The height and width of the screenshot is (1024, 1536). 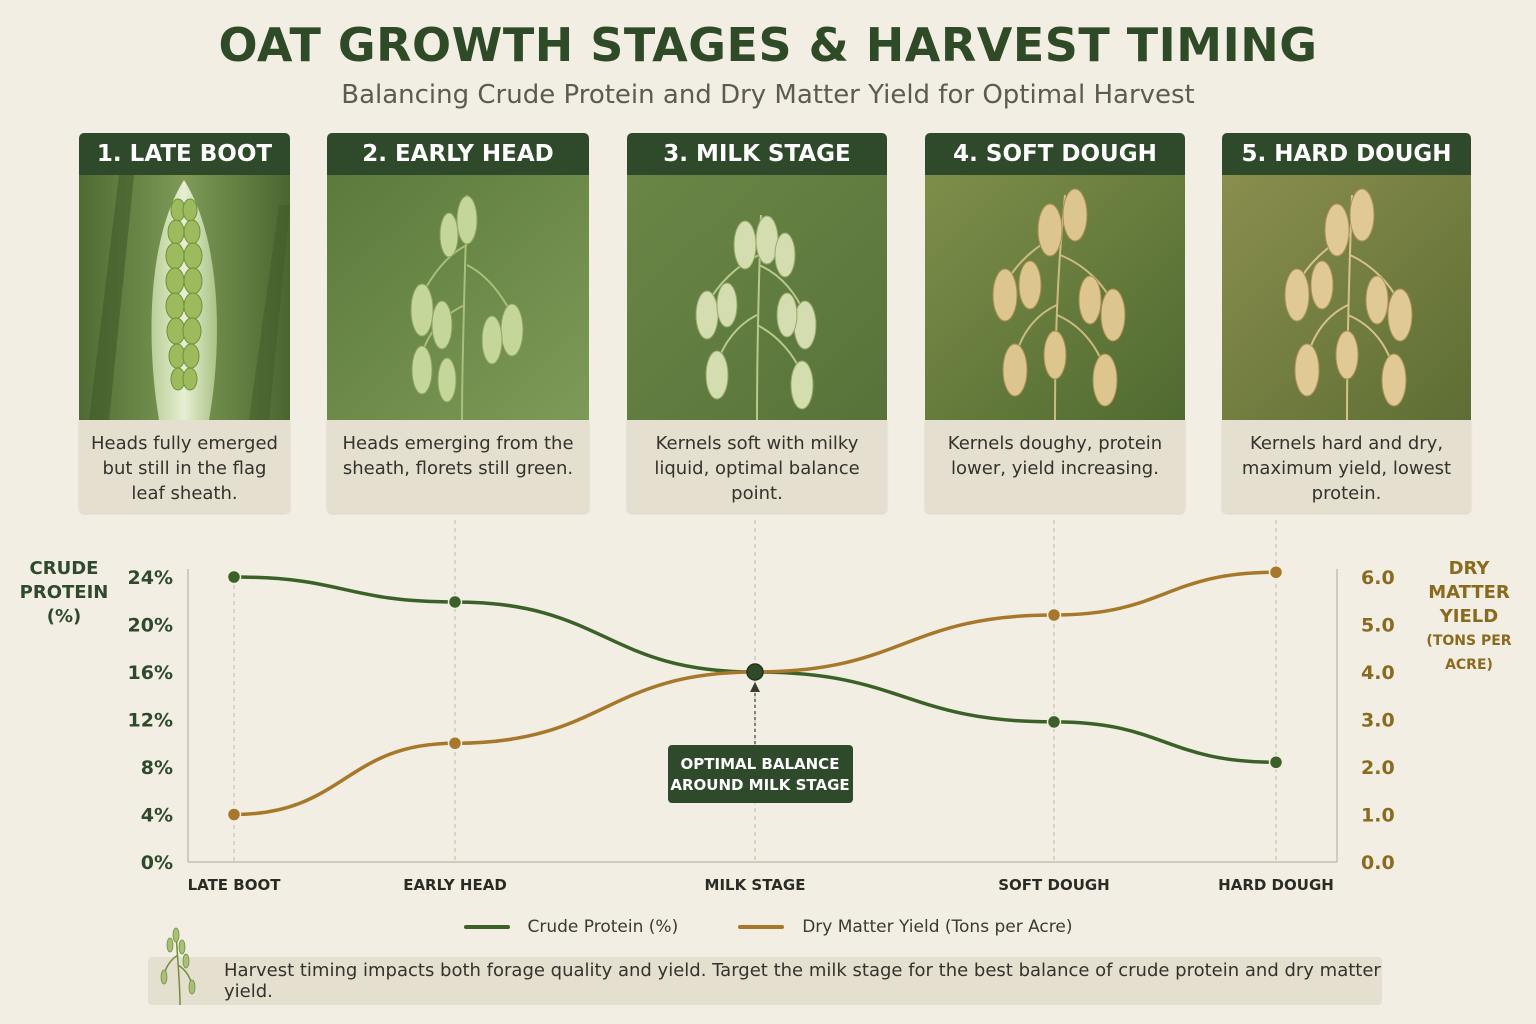 I want to click on page-title: OAT GROWTH STAGES & HARVEST TIMING, so click(x=768, y=45).